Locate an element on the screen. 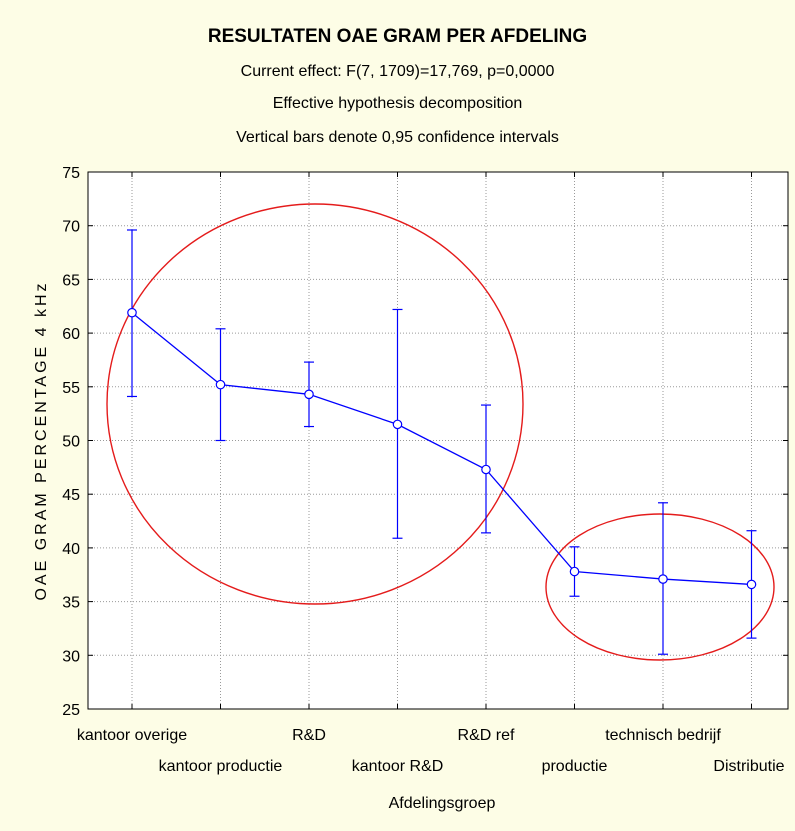 The width and height of the screenshot is (795, 831). annotation-ellipse is located at coordinates (660, 587).